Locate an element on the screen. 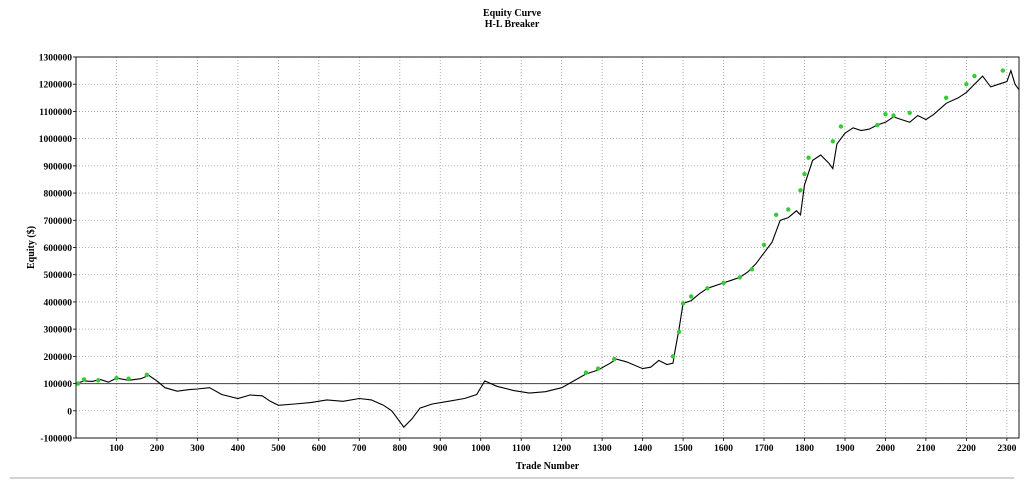 The width and height of the screenshot is (1024, 483). y-tick-label: 400000 is located at coordinates (58, 303).